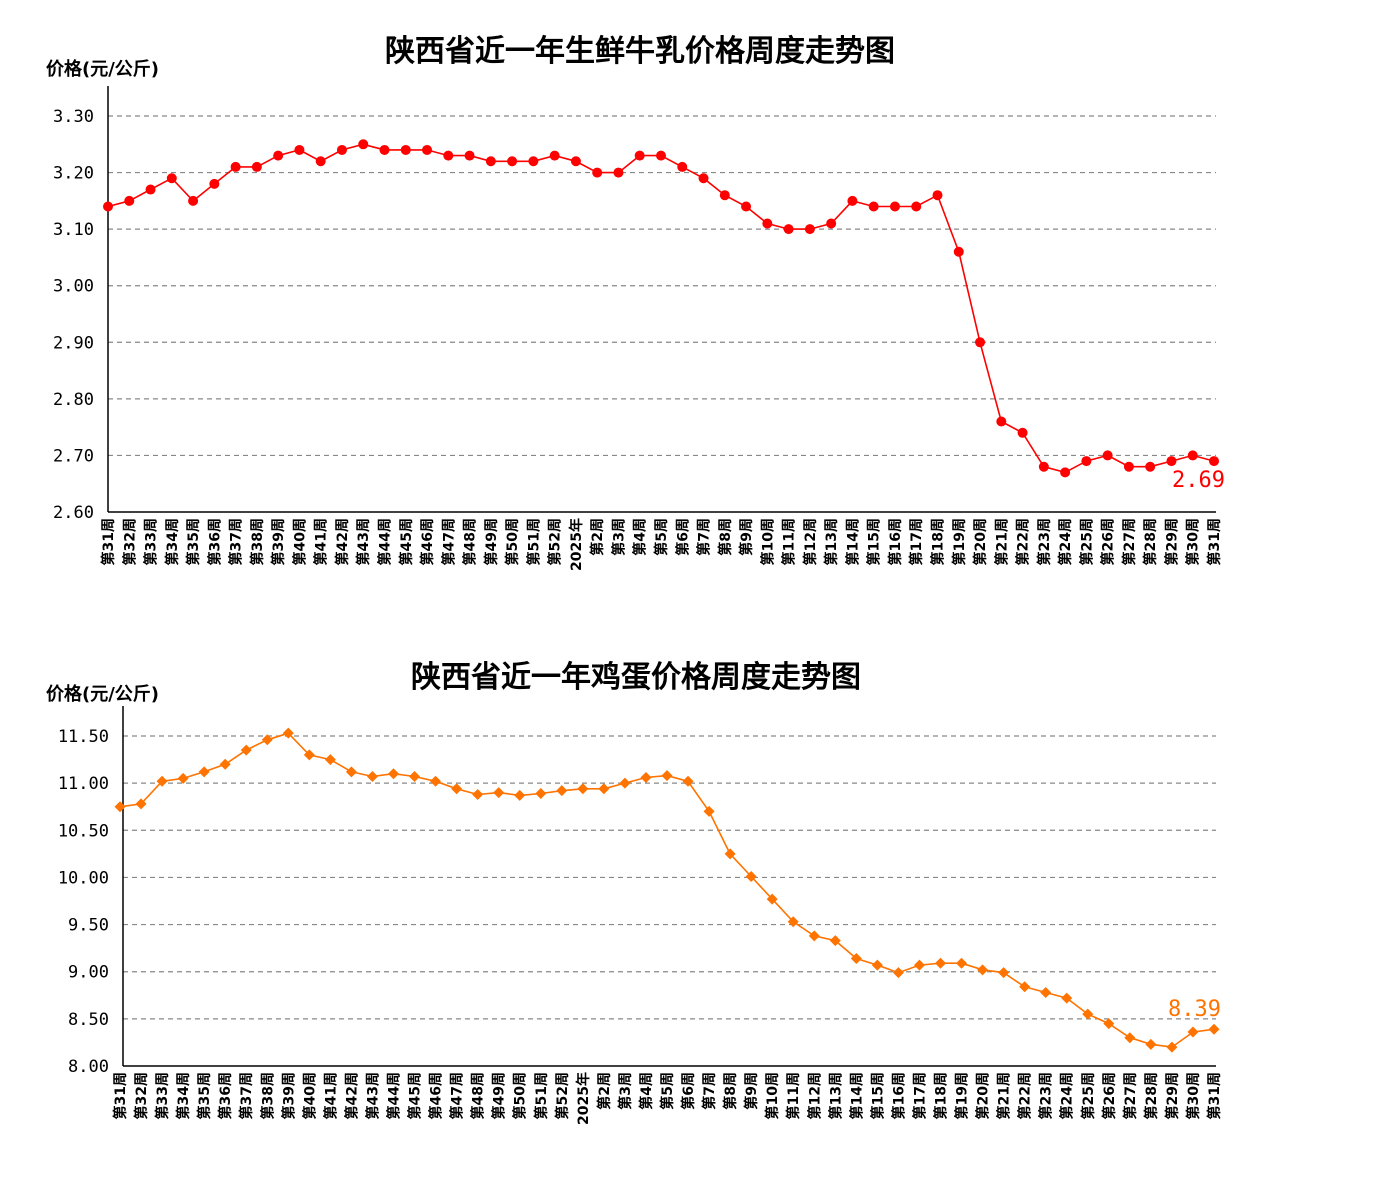 The width and height of the screenshot is (1377, 1193). What do you see at coordinates (372, 1095) in the screenshot?
I see `x-tick-label: 第43周` at bounding box center [372, 1095].